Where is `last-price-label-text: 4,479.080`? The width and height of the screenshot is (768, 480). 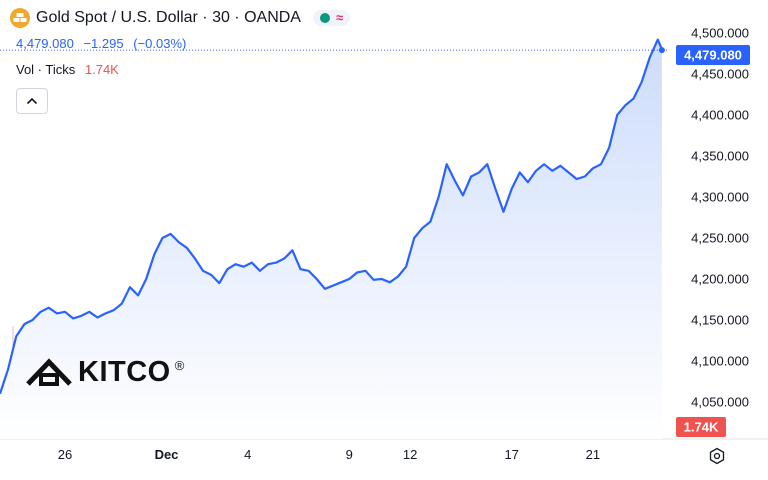
last-price-label-text: 4,479.080 is located at coordinates (713, 55).